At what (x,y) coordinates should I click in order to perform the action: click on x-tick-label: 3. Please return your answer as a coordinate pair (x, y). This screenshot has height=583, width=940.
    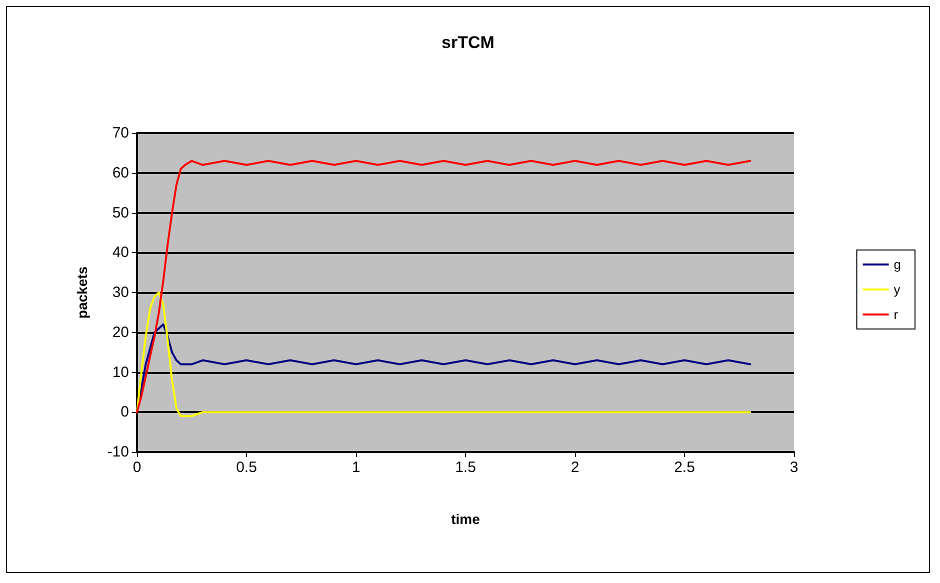
    Looking at the image, I should click on (794, 467).